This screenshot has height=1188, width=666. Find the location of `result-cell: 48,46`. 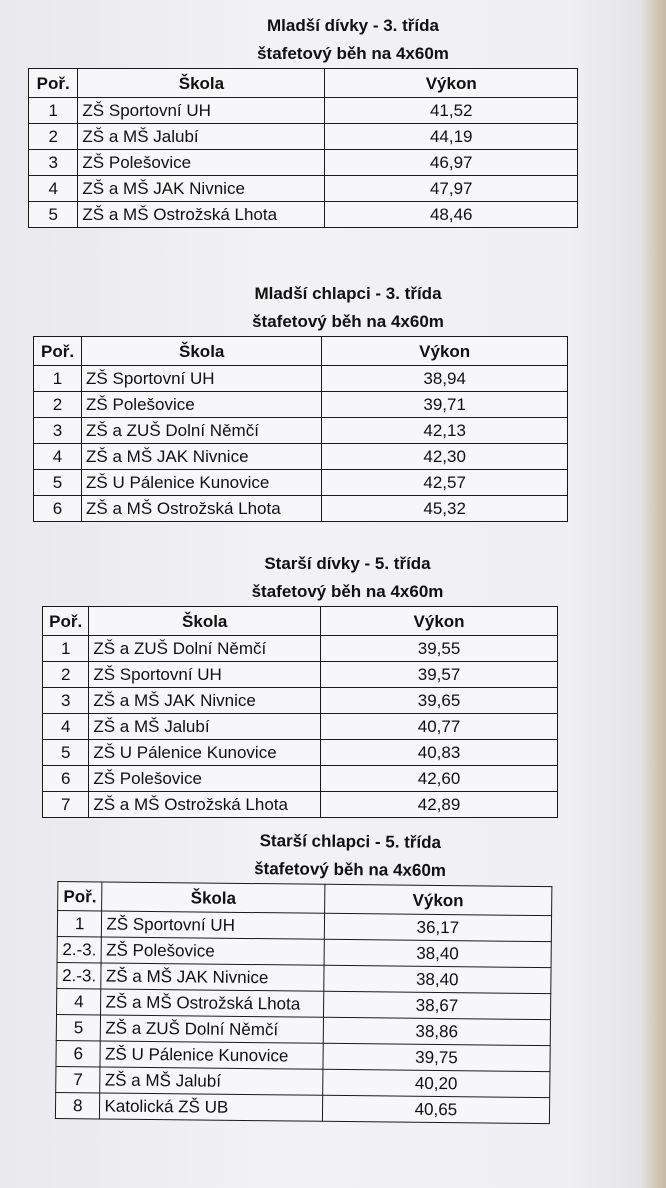

result-cell: 48,46 is located at coordinates (451, 214).